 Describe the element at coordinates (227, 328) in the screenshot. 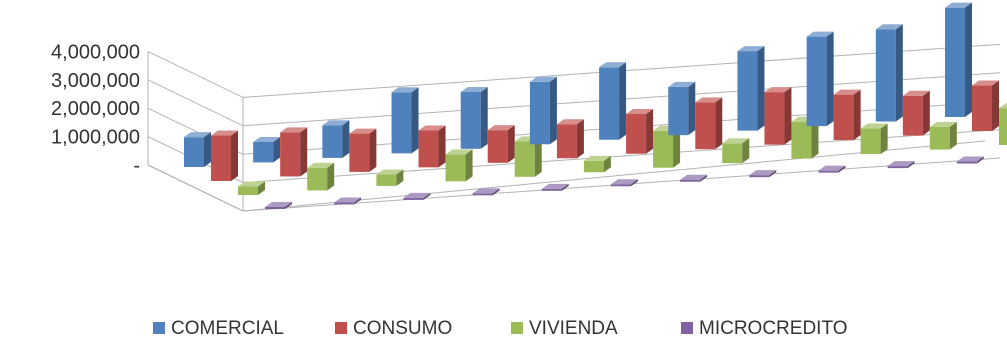

I see `legend-label: COMERCIAL` at that location.